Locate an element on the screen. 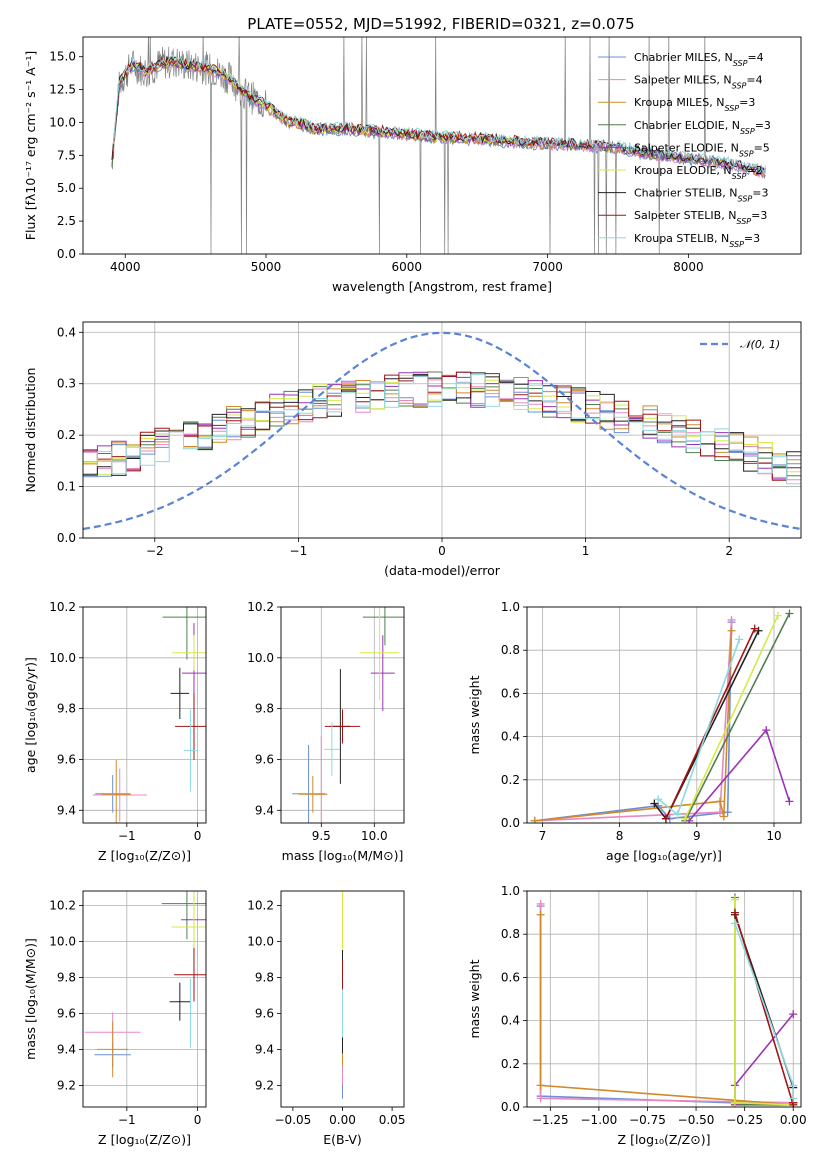 The height and width of the screenshot is (1170, 819). x-tick-label: 10 is located at coordinates (773, 836).